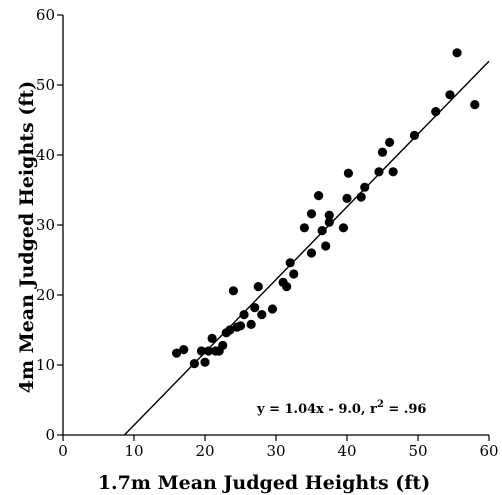 The height and width of the screenshot is (495, 502). Describe the element at coordinates (63, 451) in the screenshot. I see `x-tick-label: 0` at that location.